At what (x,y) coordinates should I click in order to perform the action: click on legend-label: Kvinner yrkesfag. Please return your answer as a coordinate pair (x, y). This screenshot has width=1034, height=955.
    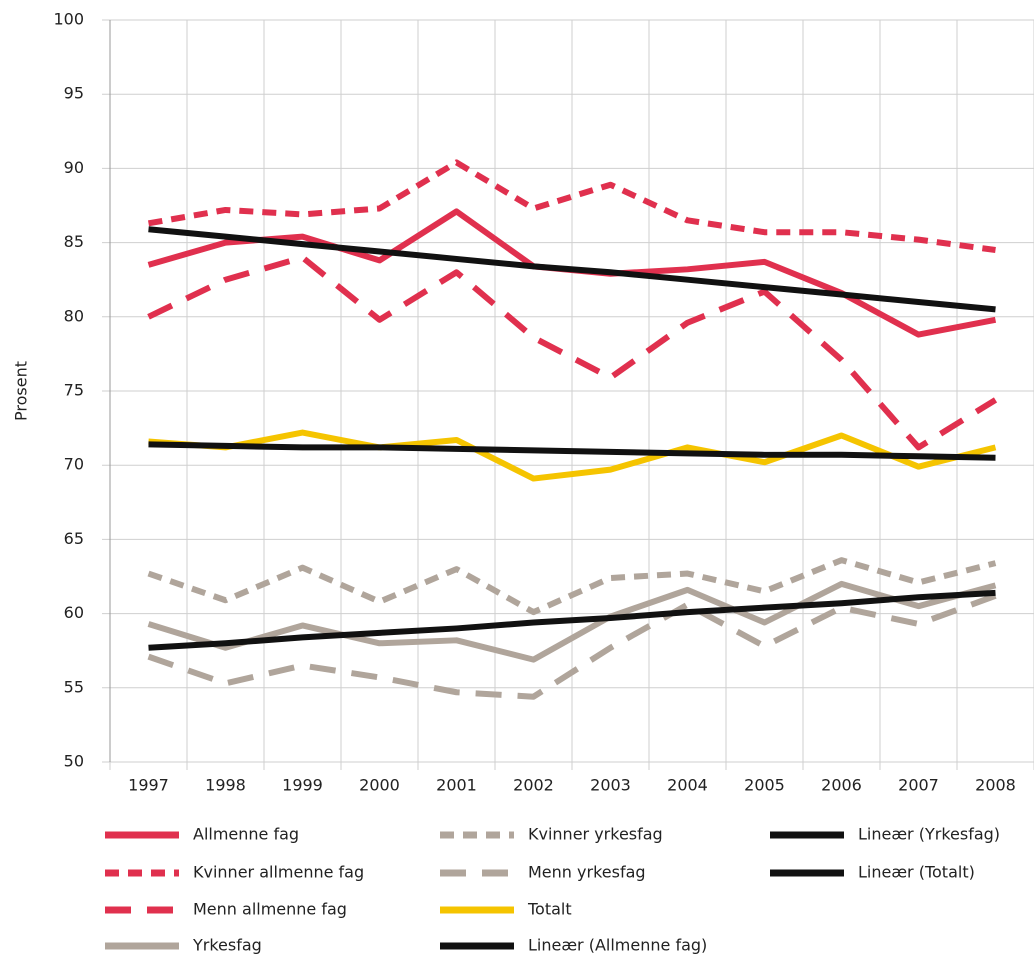
    Looking at the image, I should click on (595, 834).